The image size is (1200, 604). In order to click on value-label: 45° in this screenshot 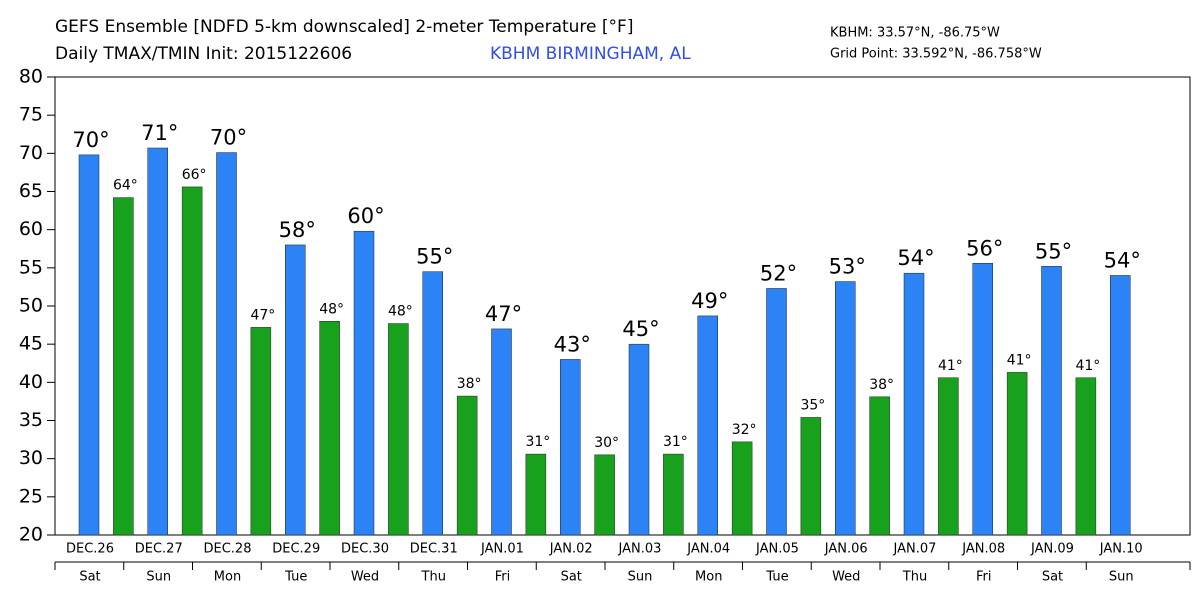, I will do `click(640, 329)`.